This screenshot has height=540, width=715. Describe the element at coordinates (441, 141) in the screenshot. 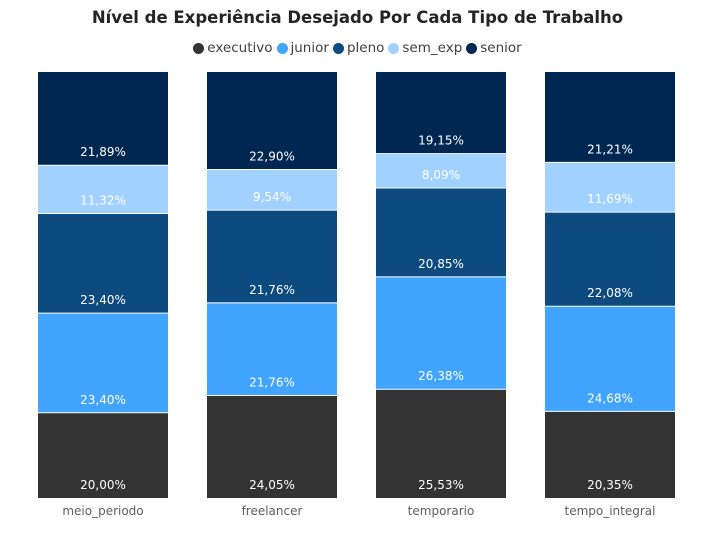

I see `data-label-temporario-senior: 19,15%` at that location.